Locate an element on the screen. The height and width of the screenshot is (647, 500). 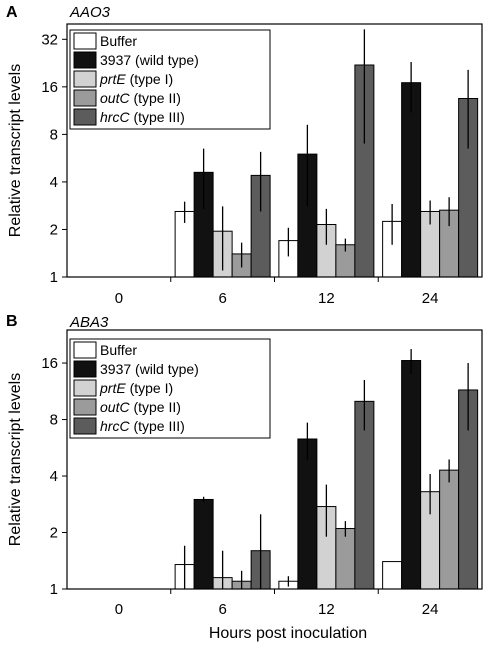
panel-letter: A is located at coordinates (12, 12).